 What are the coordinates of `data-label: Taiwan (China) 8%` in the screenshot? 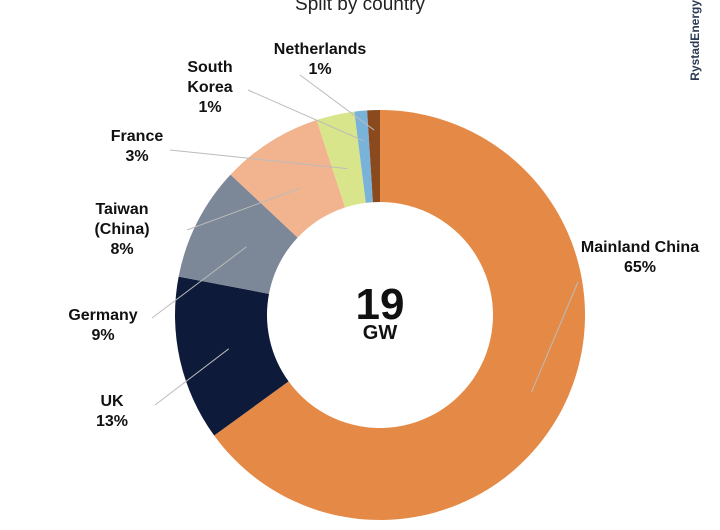 It's located at (122, 230).